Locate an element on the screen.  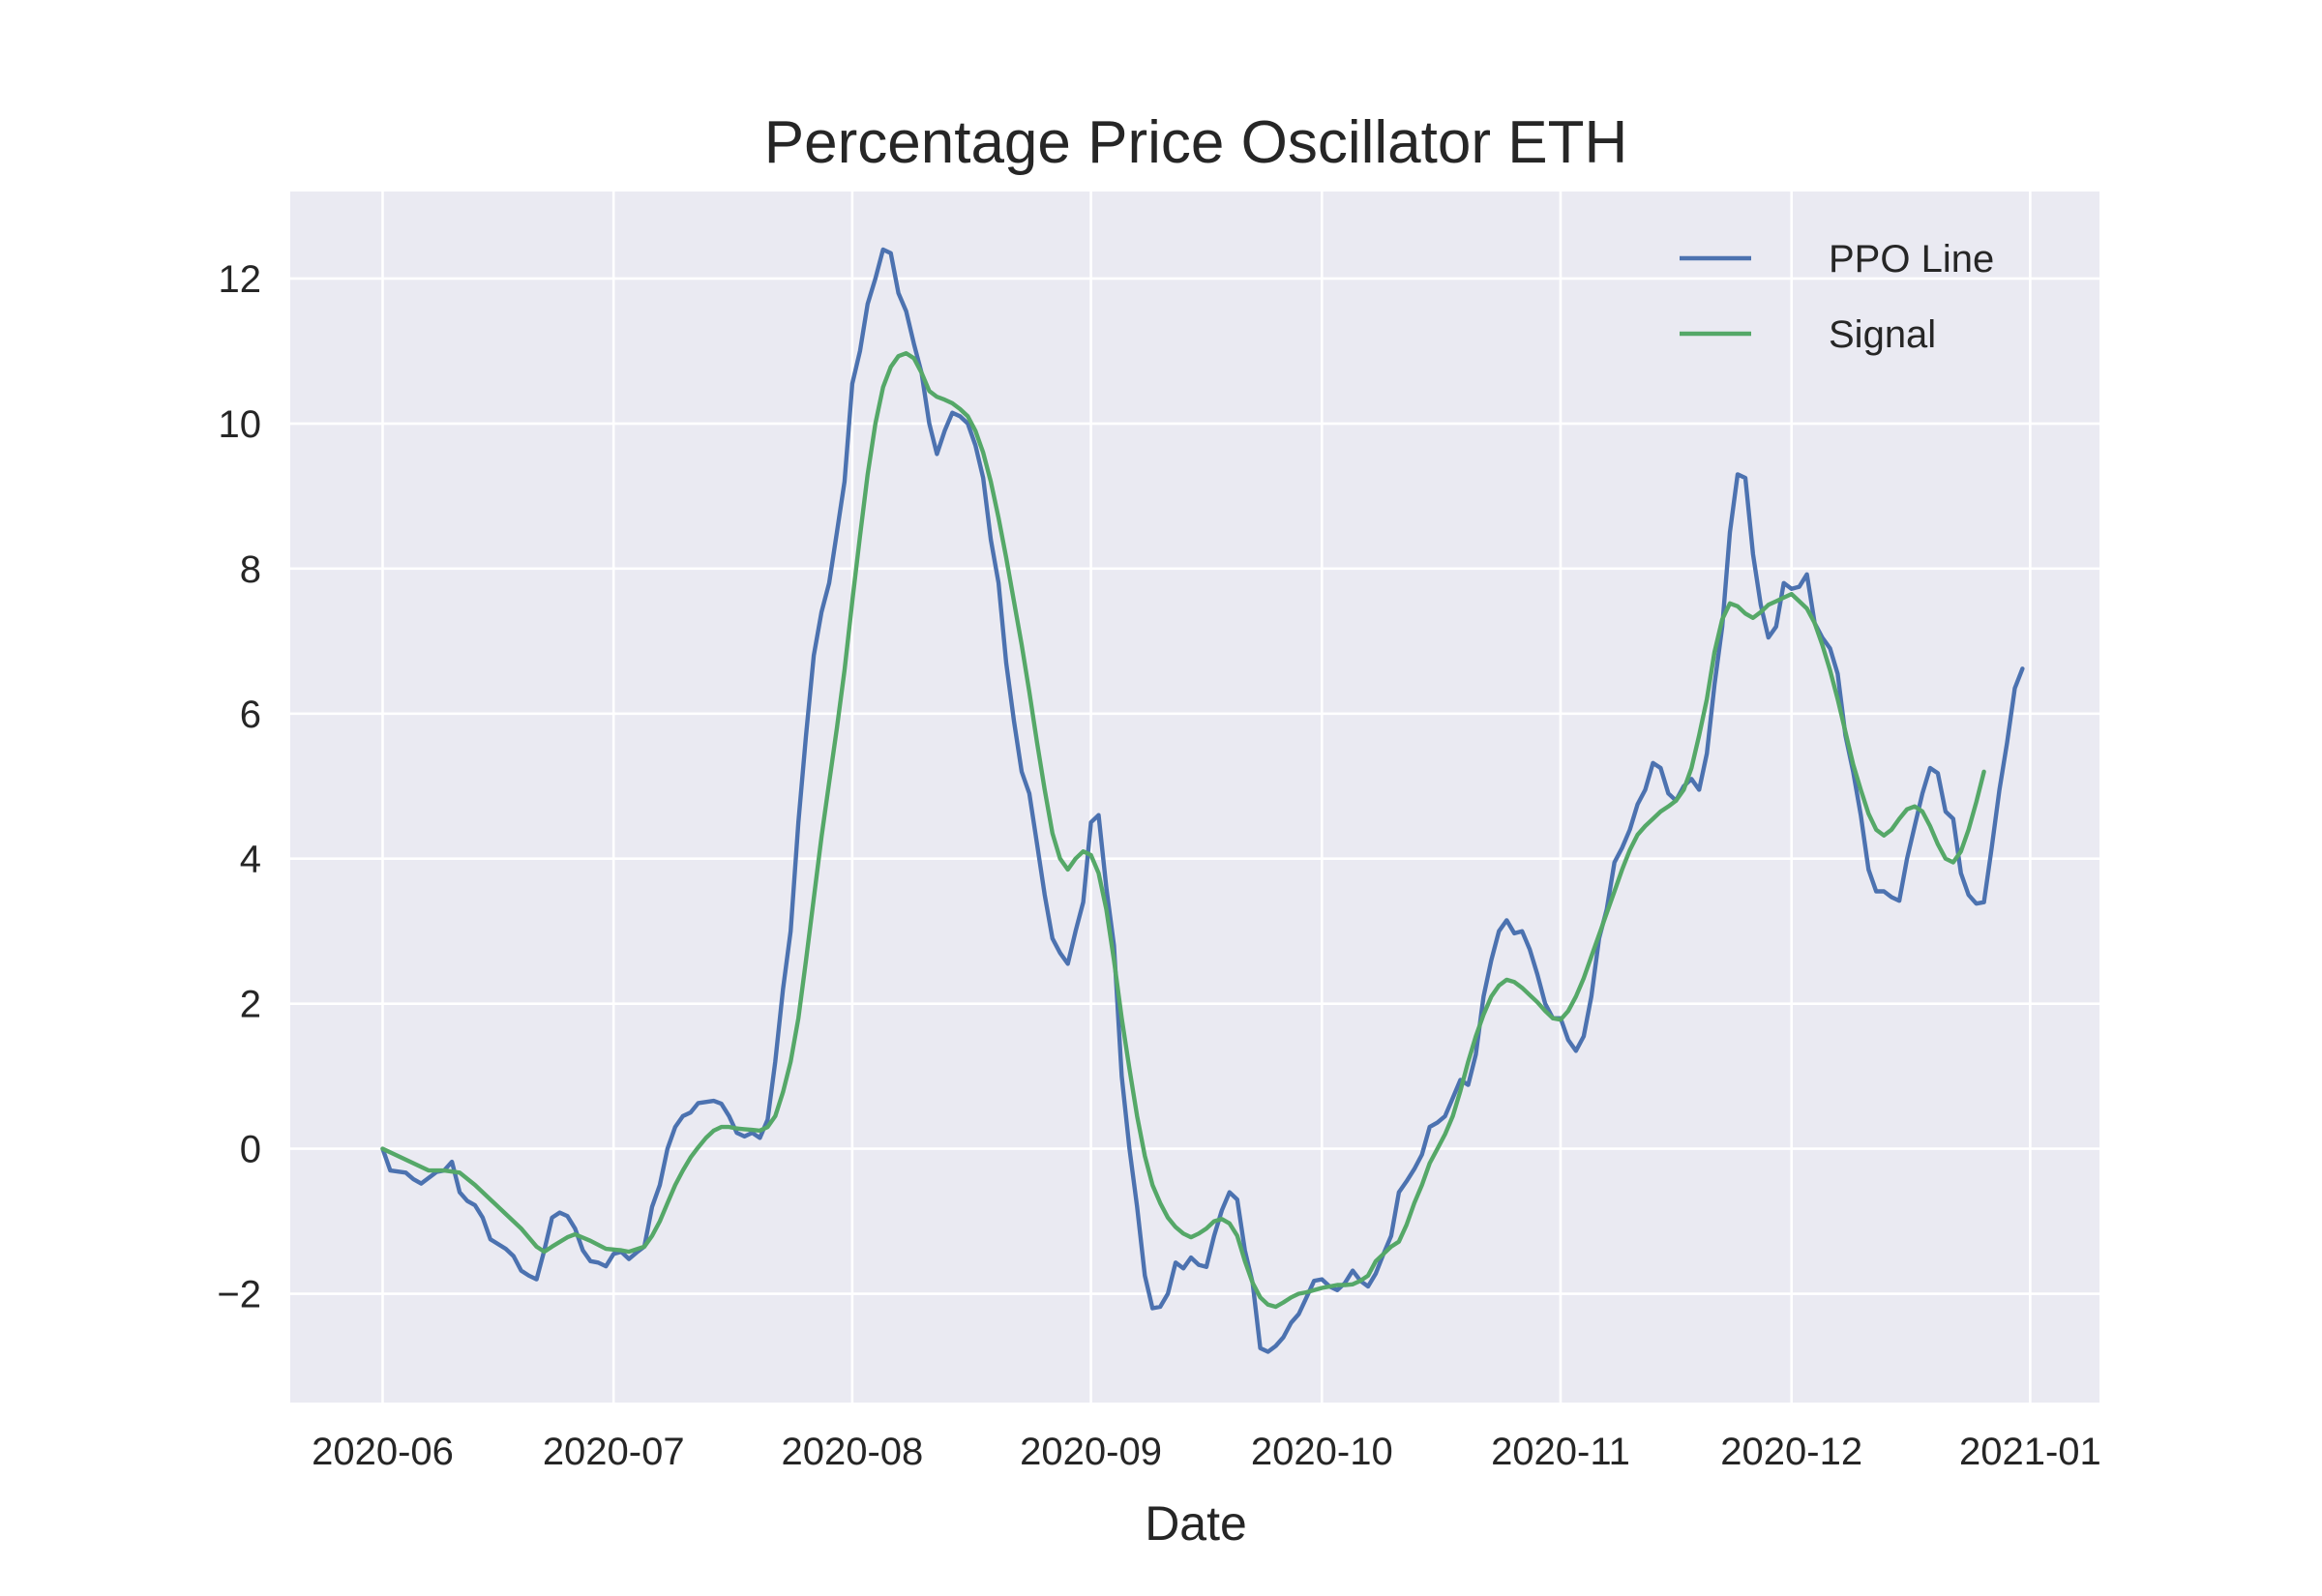
y-tick-label: 8 is located at coordinates (250, 569).